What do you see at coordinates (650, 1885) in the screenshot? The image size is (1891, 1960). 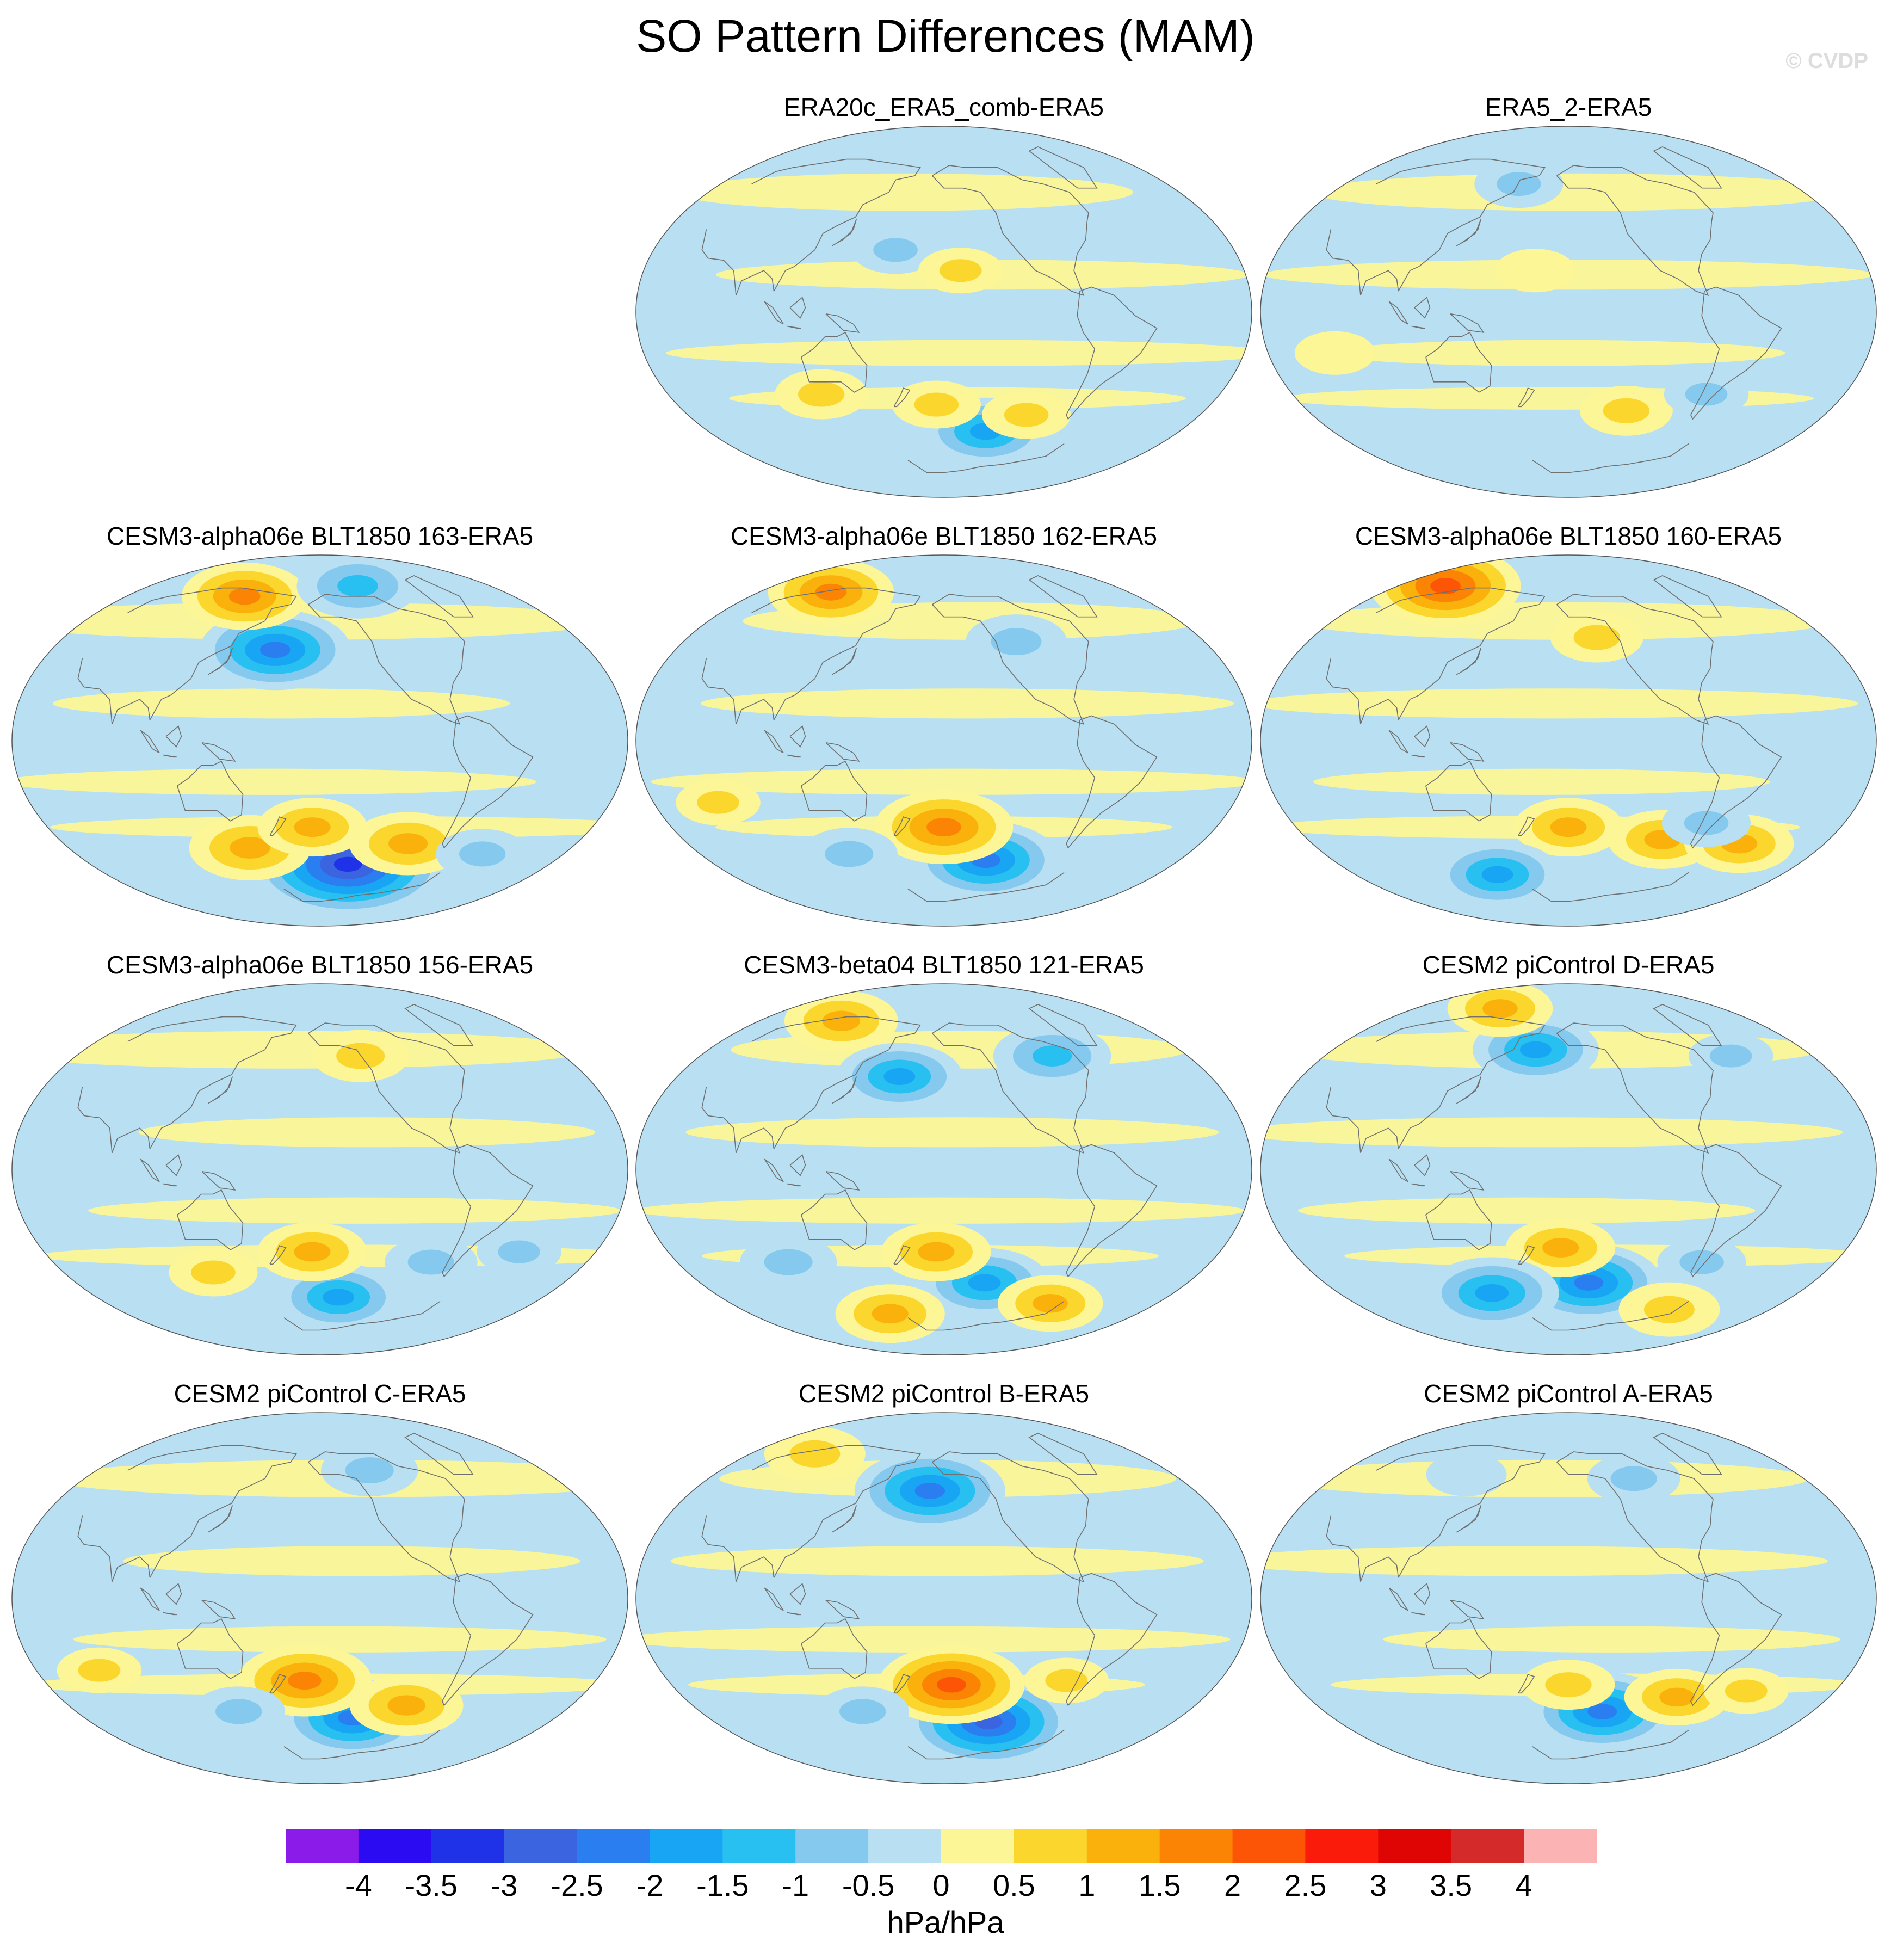 I see `colorbar-tick-label: -2` at bounding box center [650, 1885].